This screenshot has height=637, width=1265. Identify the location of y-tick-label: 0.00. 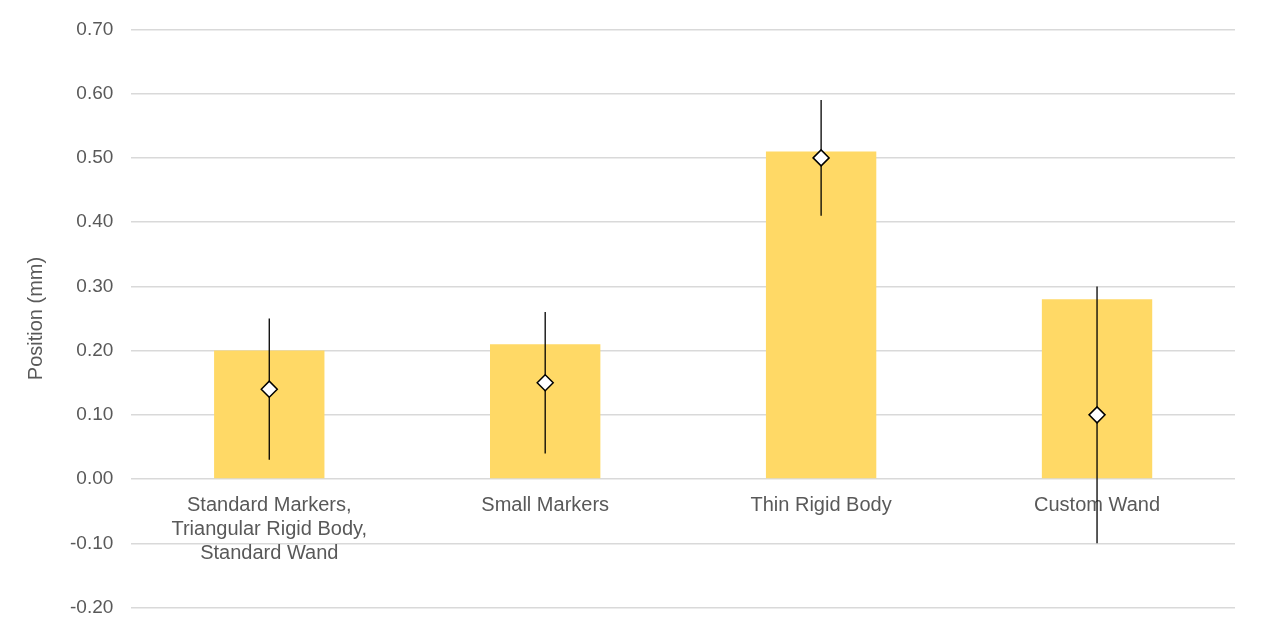
(95, 478).